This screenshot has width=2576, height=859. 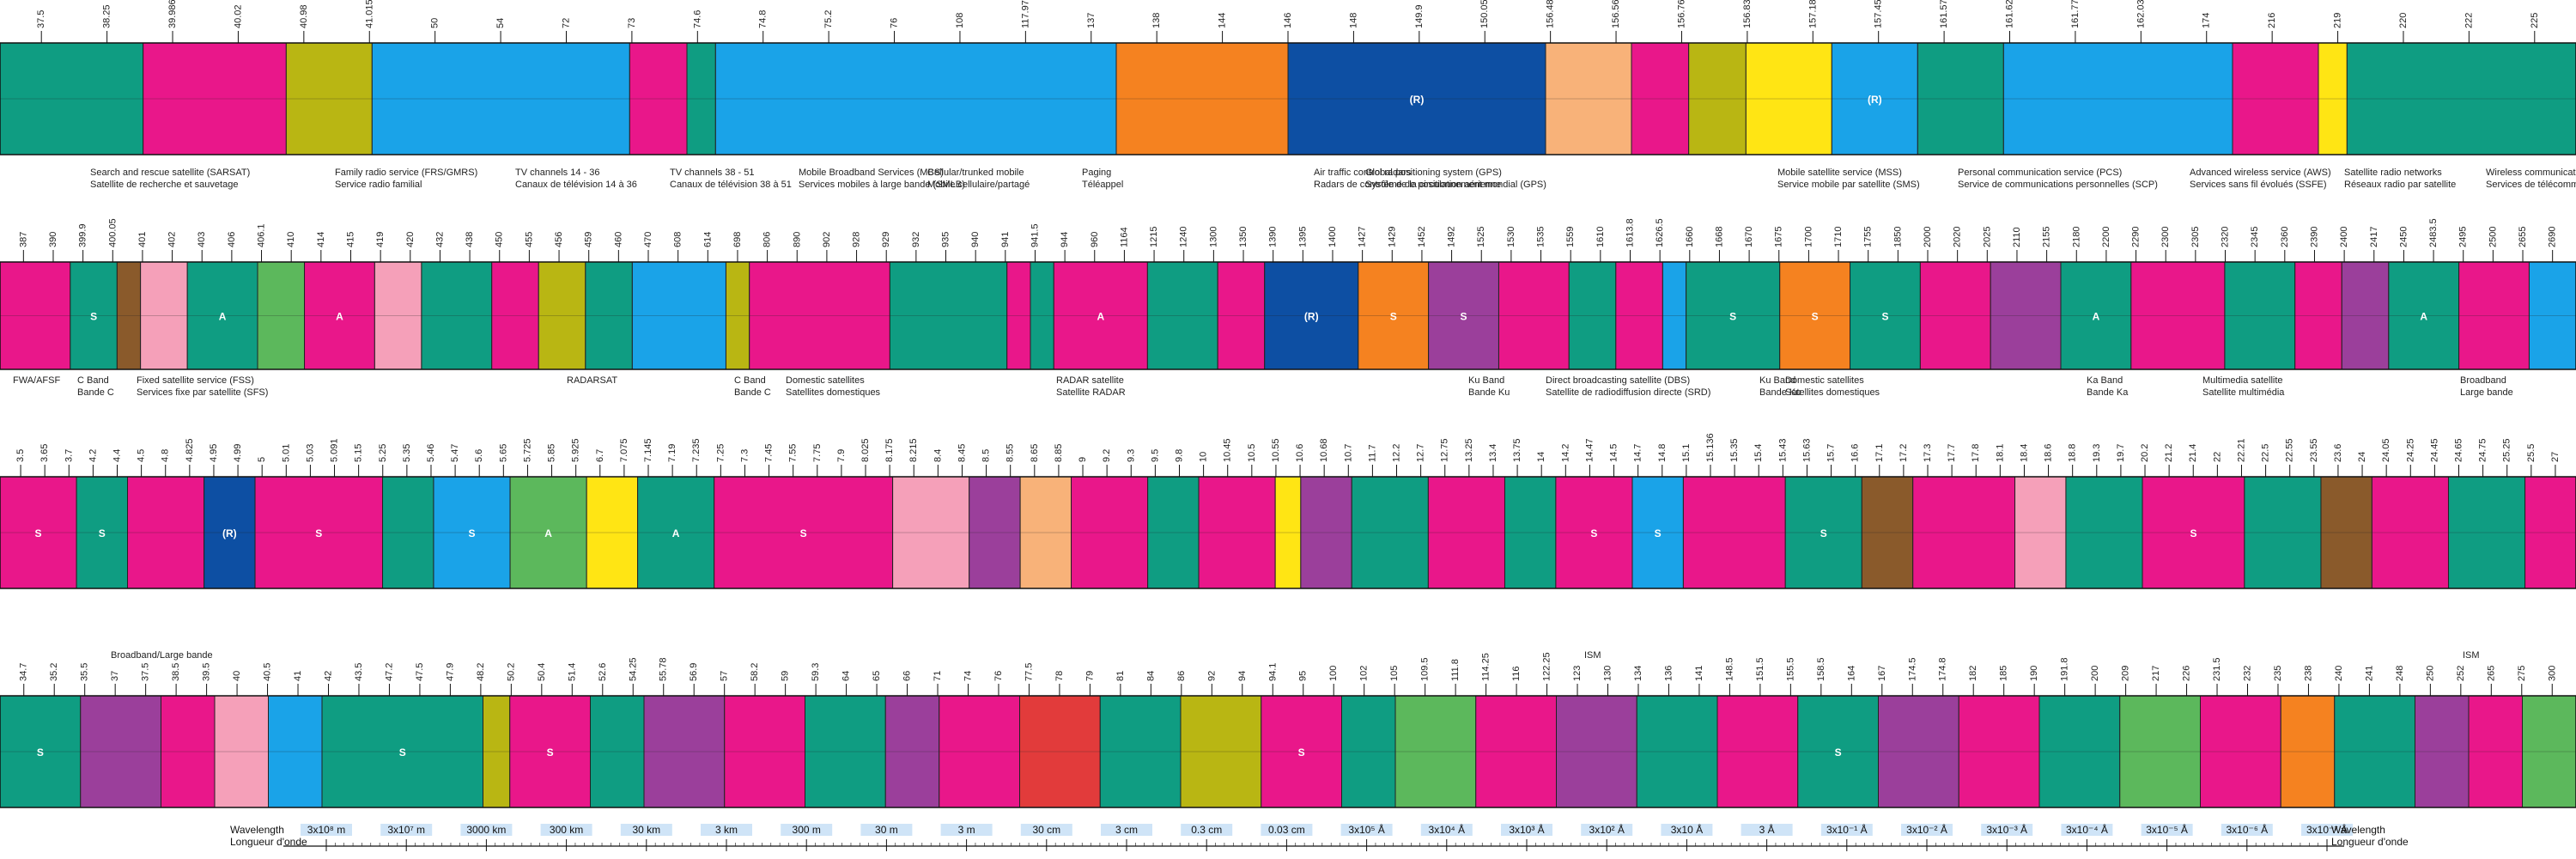 What do you see at coordinates (2244, 393) in the screenshot?
I see `service-label: Satellite multimédia` at bounding box center [2244, 393].